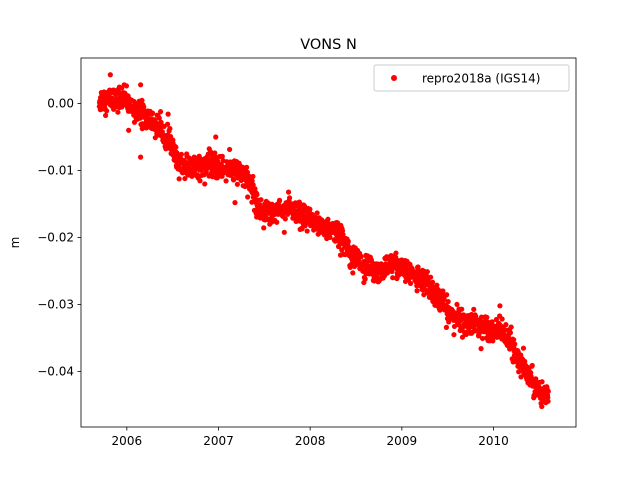 The image size is (640, 480). I want to click on x-tick-label: 2007, so click(218, 441).